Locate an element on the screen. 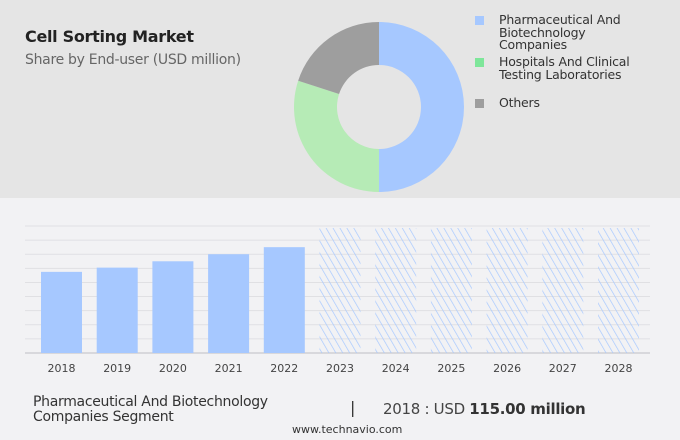  forecast-bar-2023 is located at coordinates (340, 290).